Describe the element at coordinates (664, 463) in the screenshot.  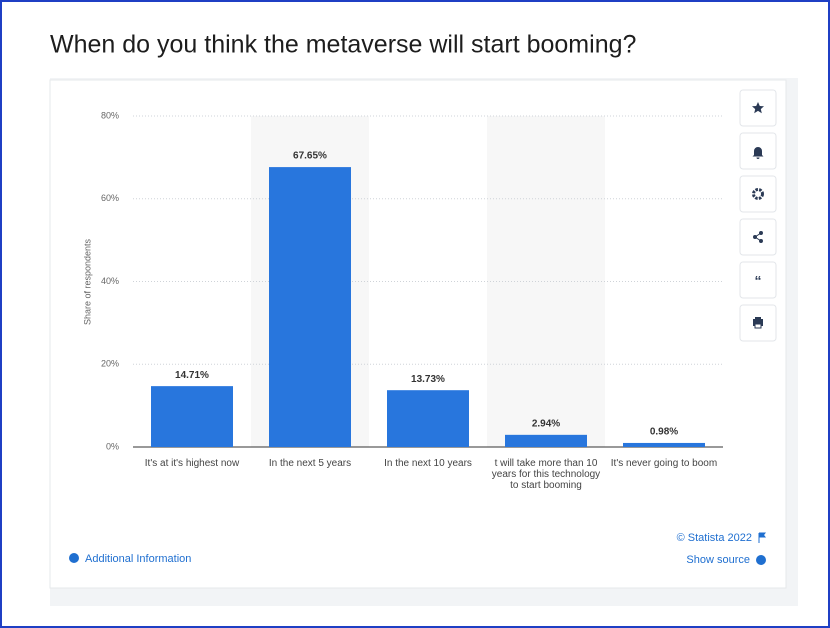
I see `x-tick-label: It's never going to boom` at that location.